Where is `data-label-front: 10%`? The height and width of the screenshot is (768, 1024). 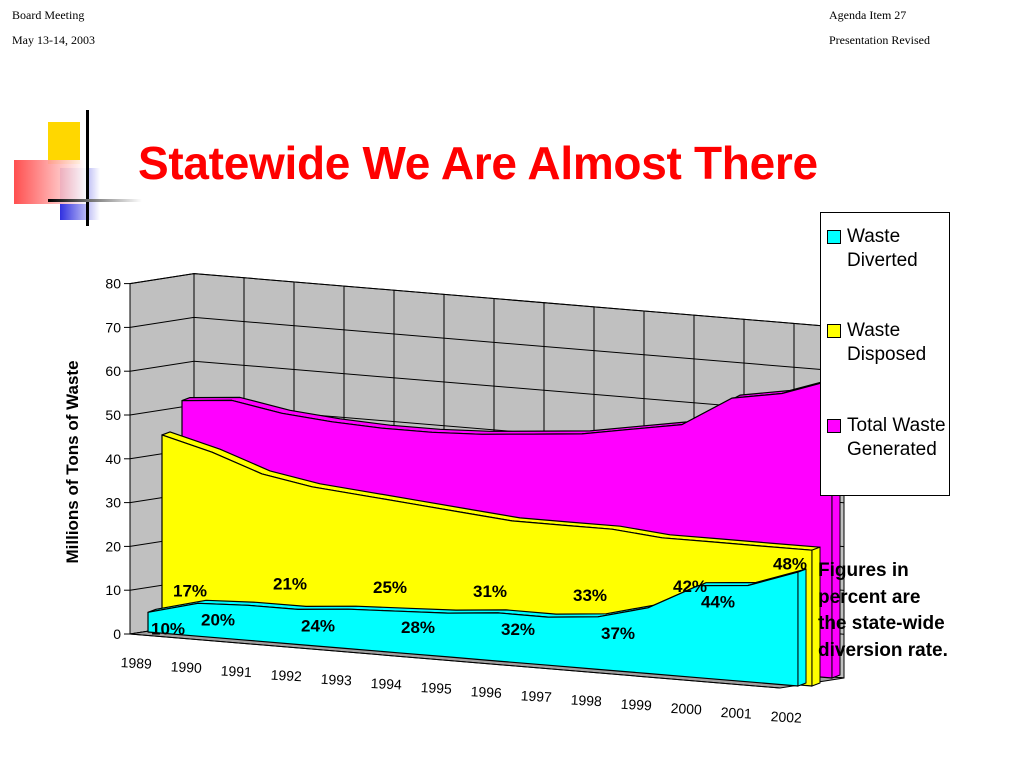
data-label-front: 10% is located at coordinates (168, 628).